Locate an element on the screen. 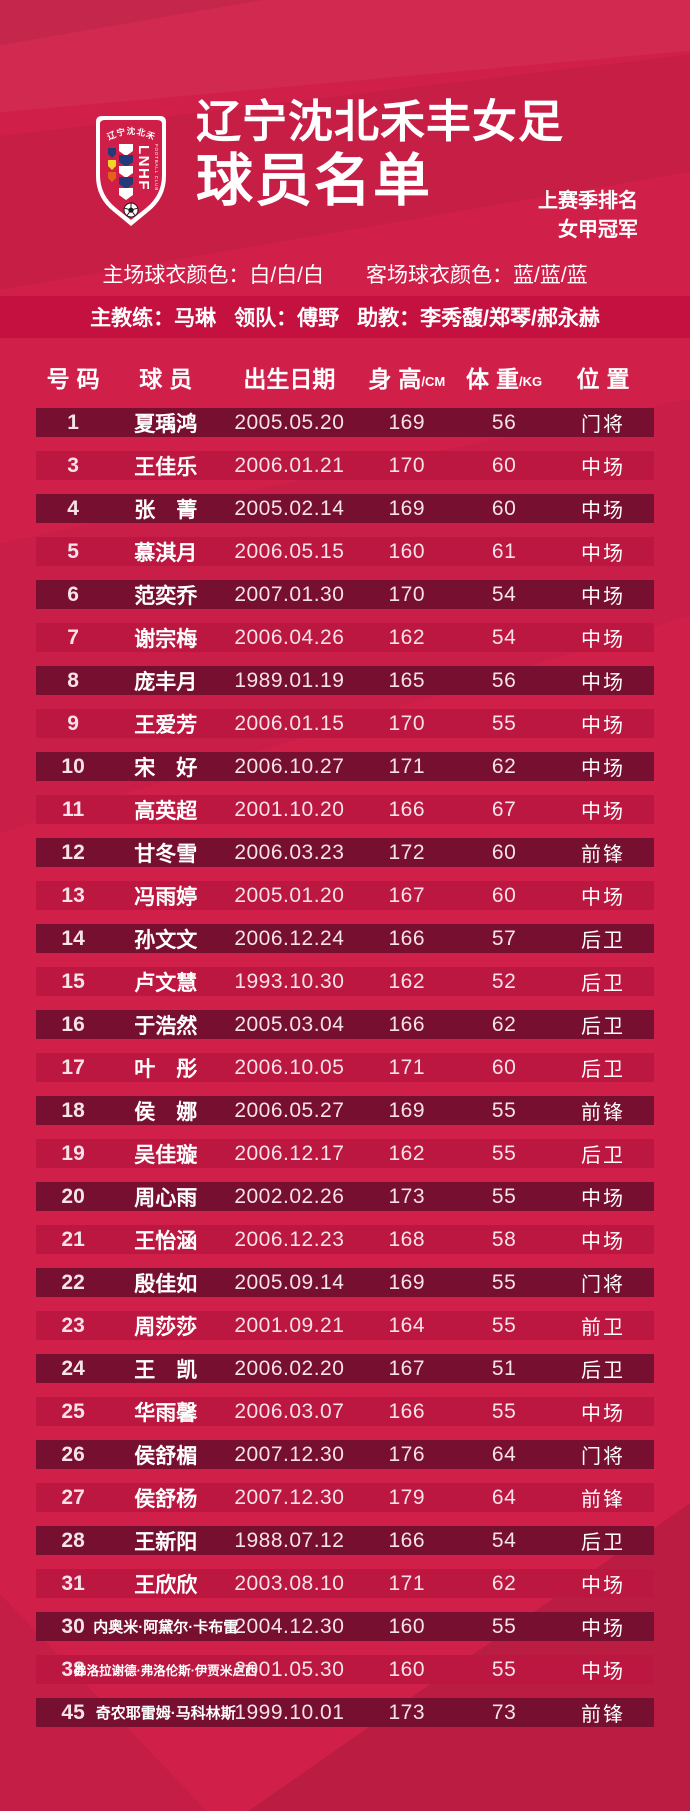  page-title: 辽宁沈北禾丰女足 球员名单 is located at coordinates (380, 155).